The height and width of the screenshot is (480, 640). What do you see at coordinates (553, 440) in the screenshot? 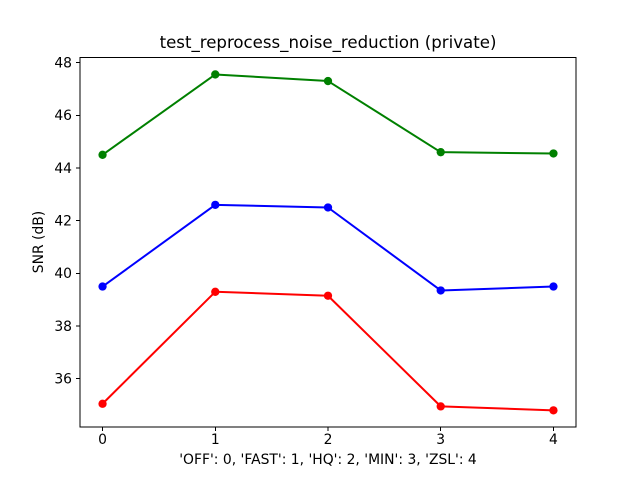
I see `x-tick-label: 4` at bounding box center [553, 440].